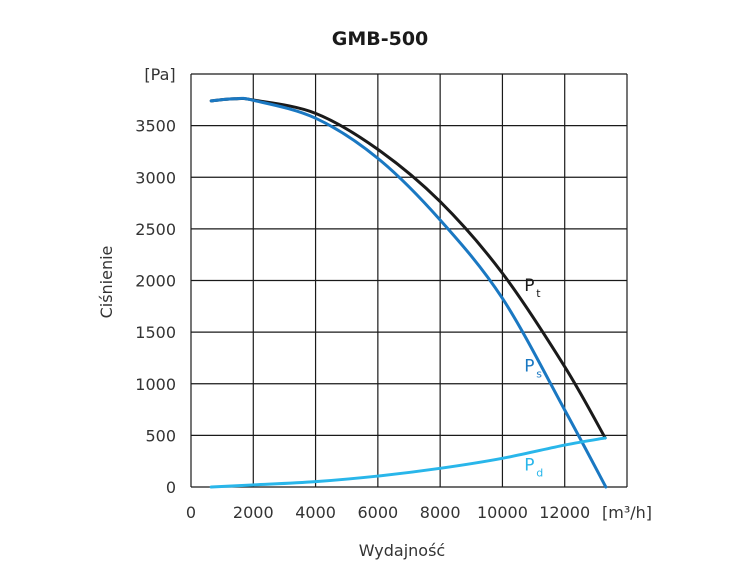 The width and height of the screenshot is (751, 580). Describe the element at coordinates (155, 229) in the screenshot. I see `y-tick-label: 2500` at that location.